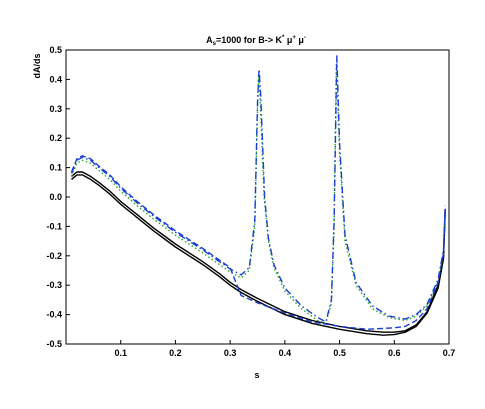 This screenshot has width=485, height=409. Describe the element at coordinates (54, 226) in the screenshot. I see `y-tick-label: -0.1` at that location.